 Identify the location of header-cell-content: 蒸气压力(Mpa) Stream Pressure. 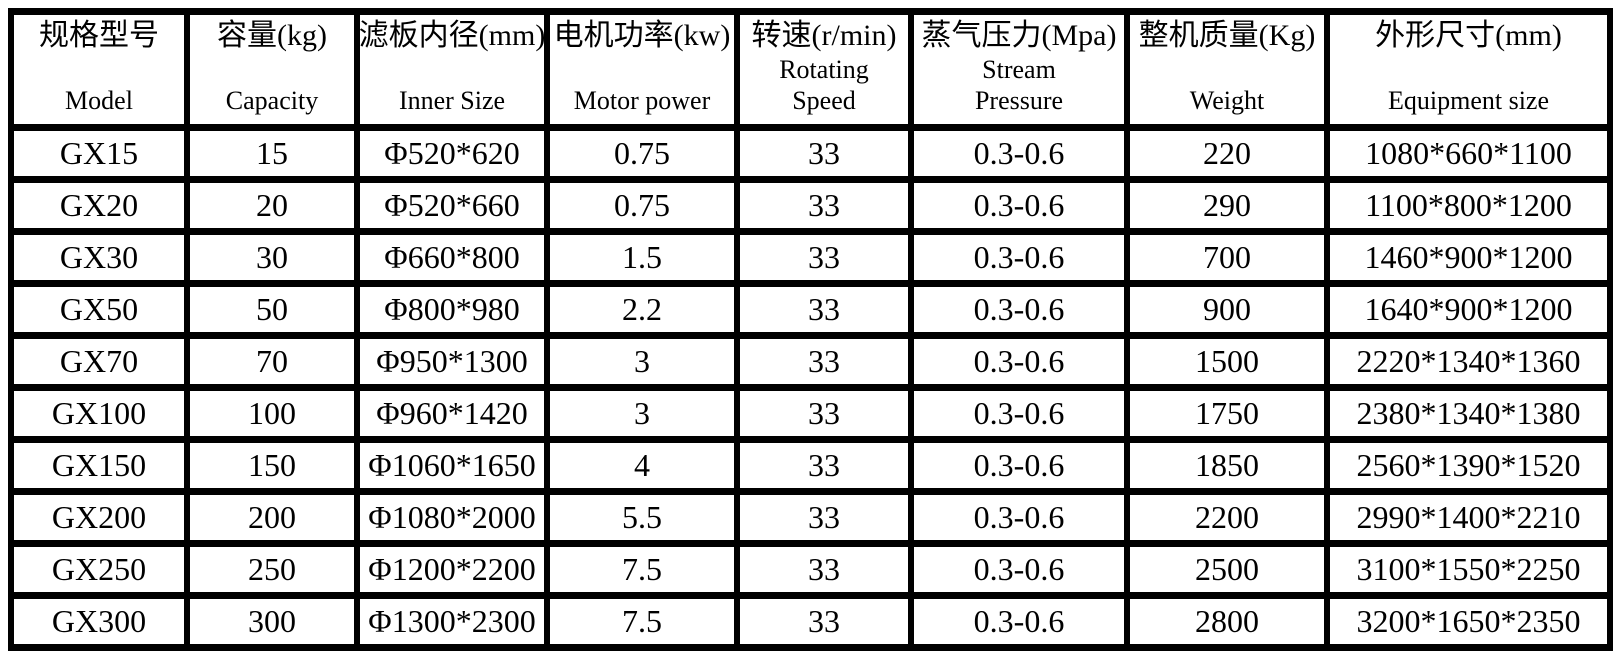
(1019, 69).